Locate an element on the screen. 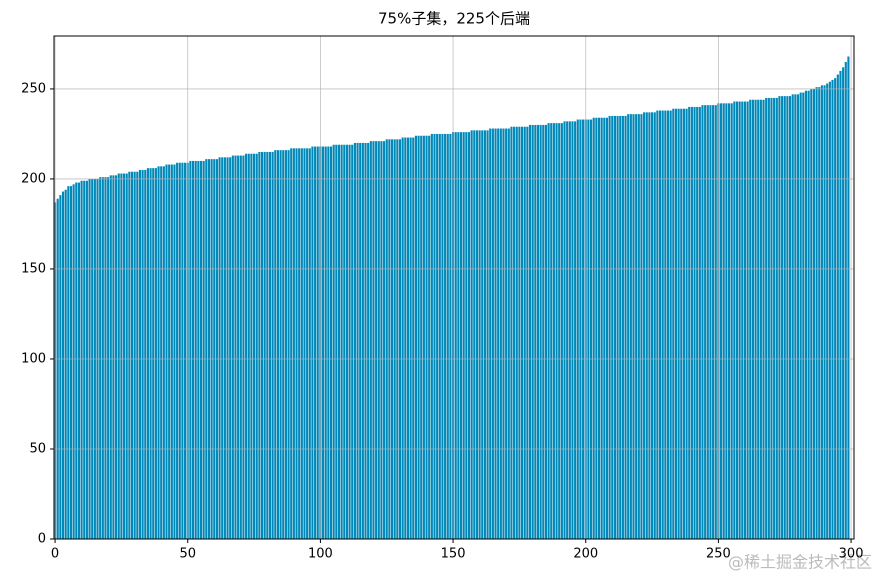  x-tick-label: 0 is located at coordinates (55, 554).